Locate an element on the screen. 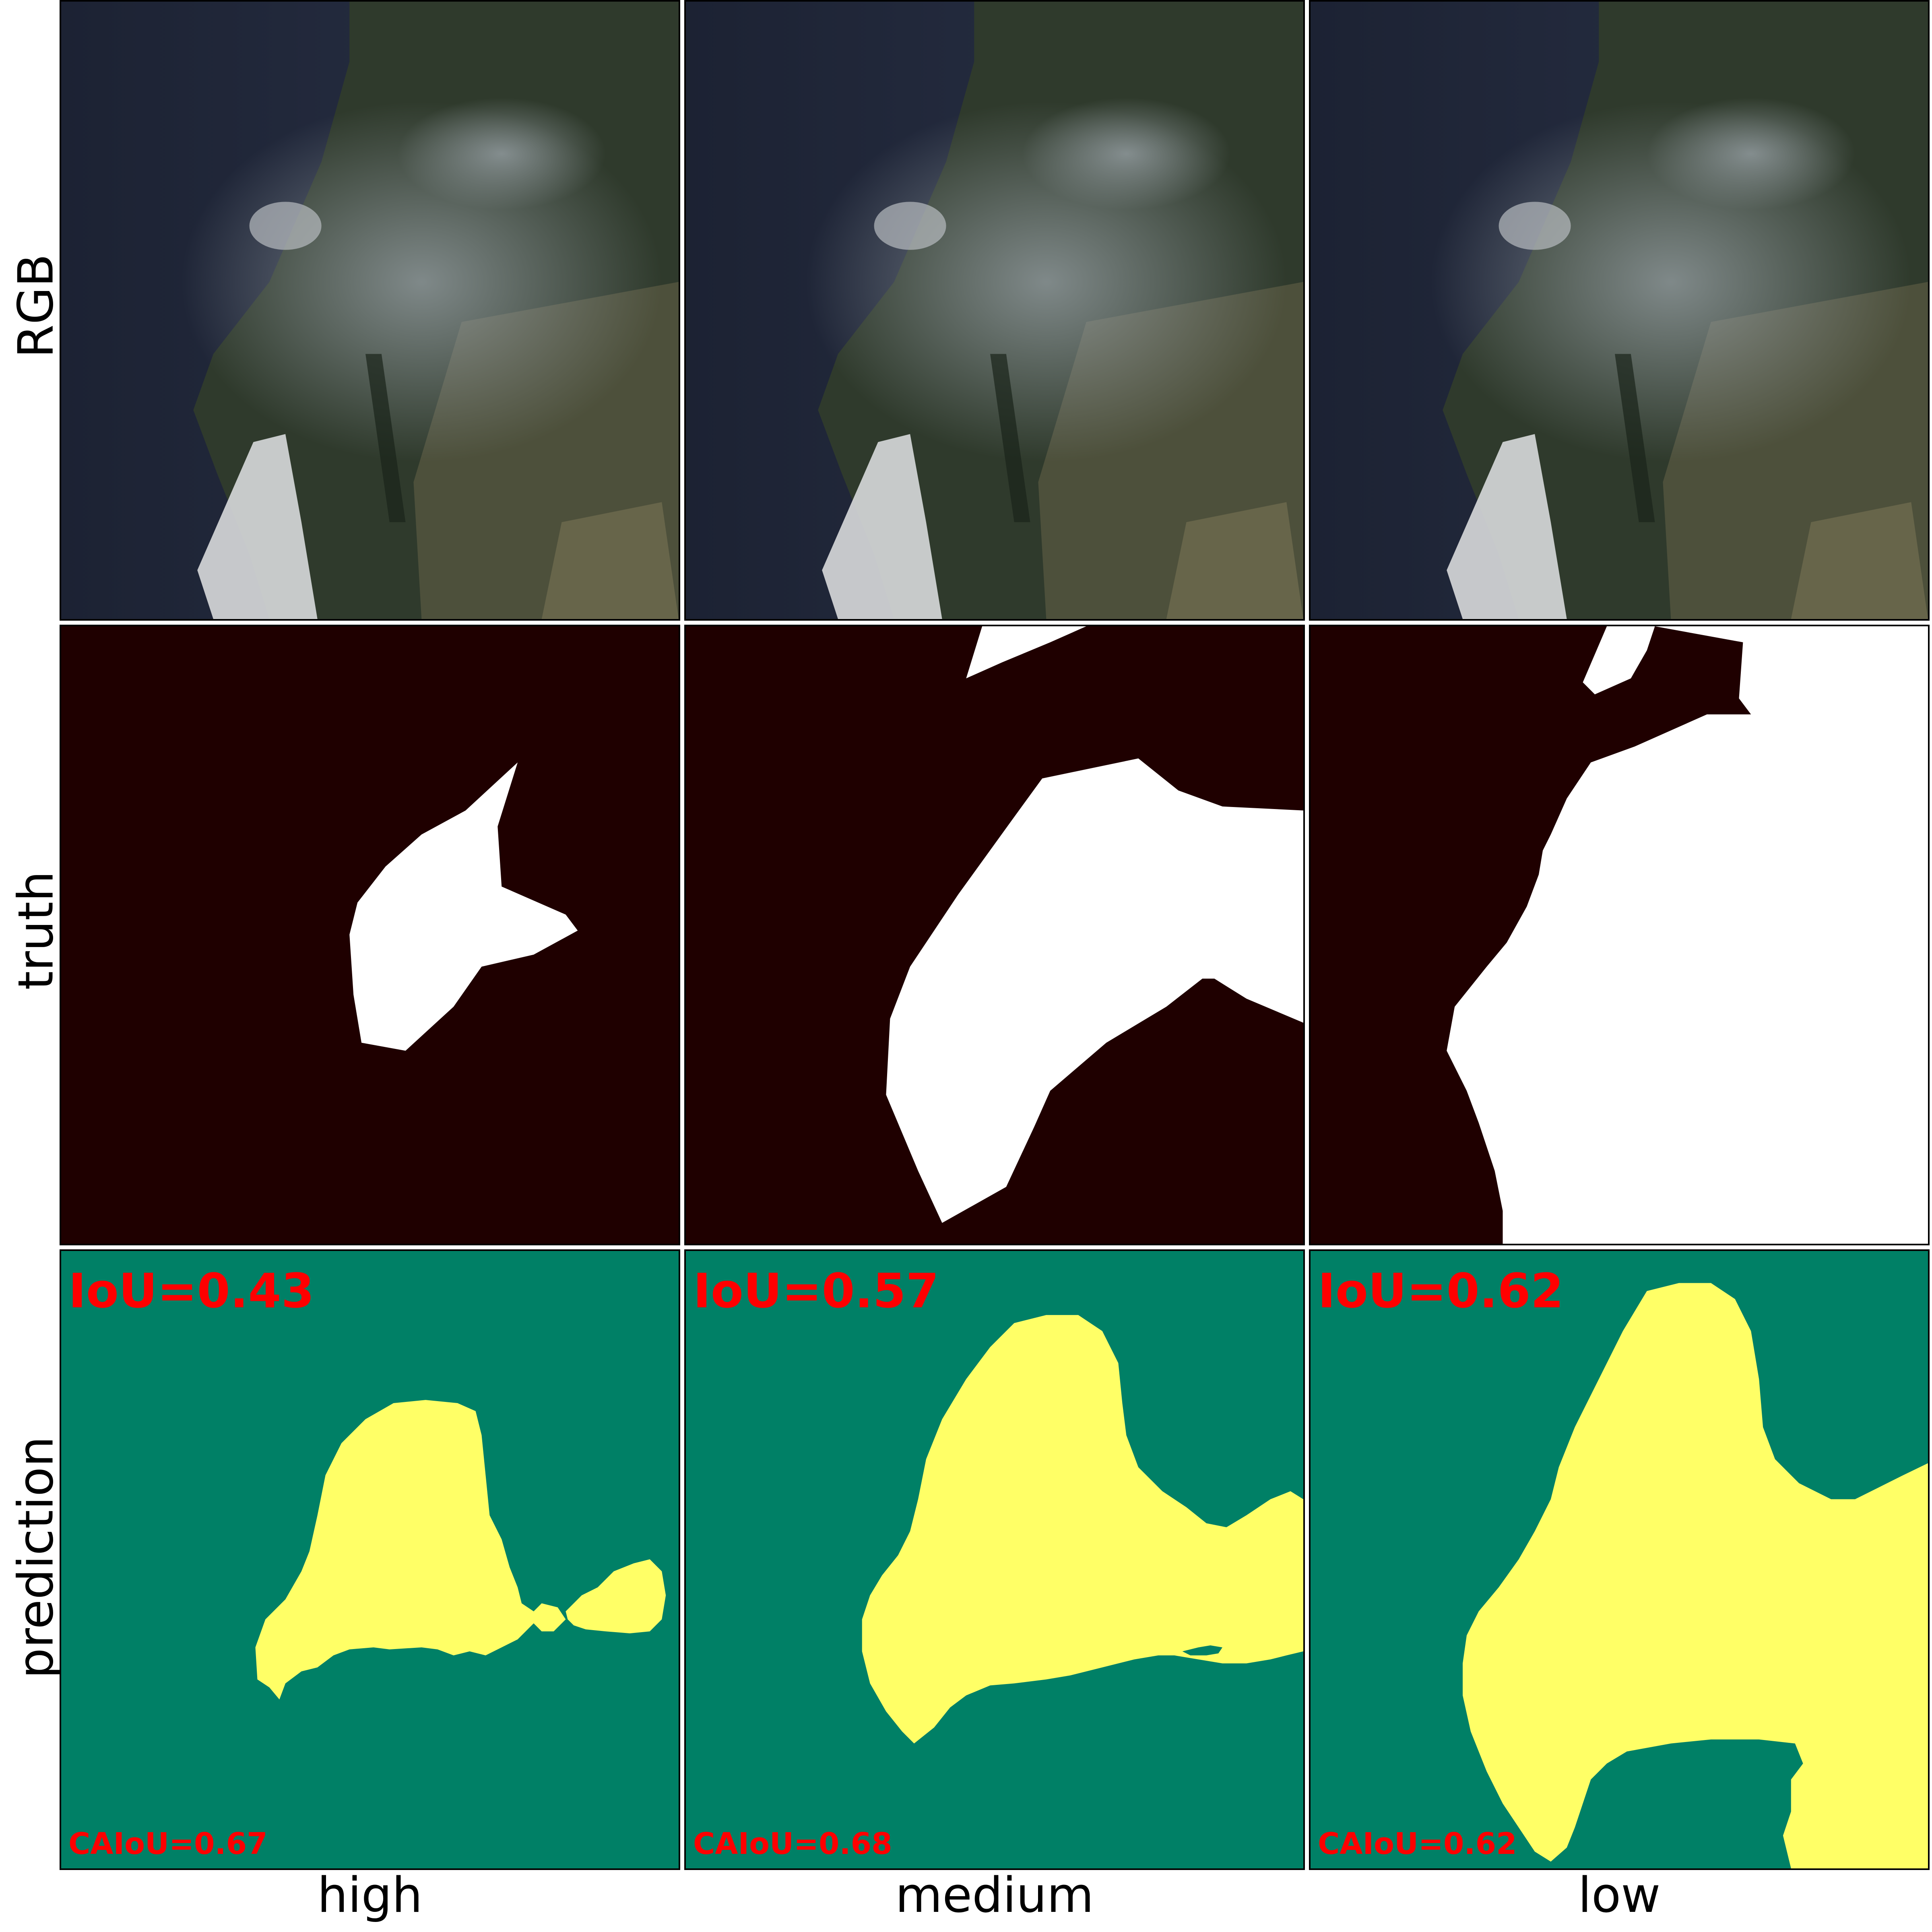 This screenshot has height=1932, width=1932. iou-value: IoU=0.43 is located at coordinates (191, 1291).